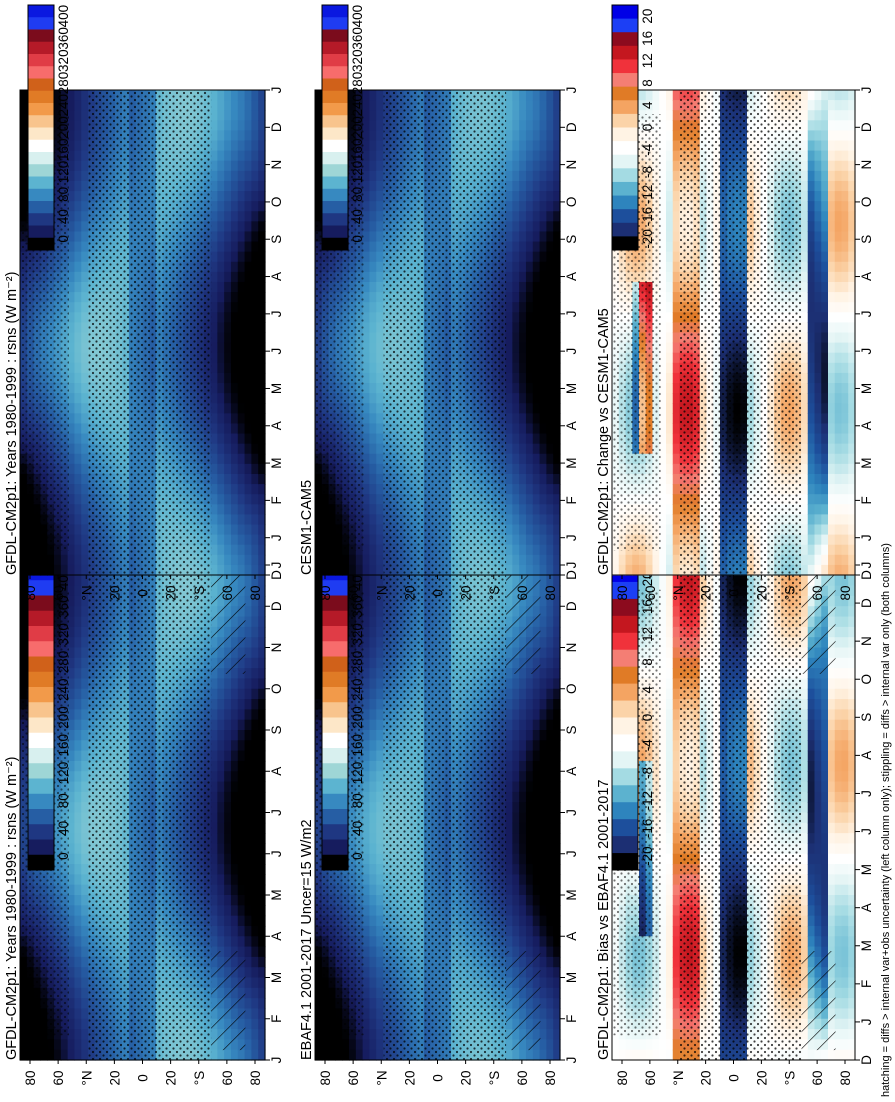 The height and width of the screenshot is (1102, 895). I want to click on lat-tick-label: °S, so click(199, 1078).